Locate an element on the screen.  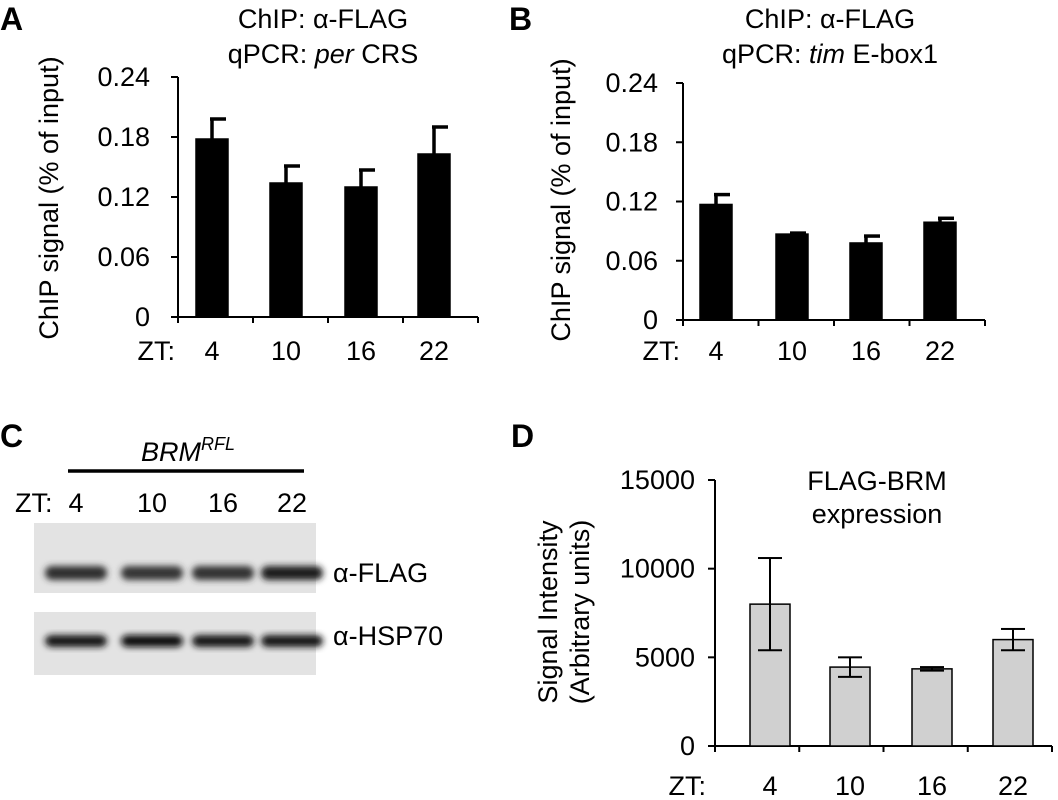
chart-d-y-tick-label: 0 is located at coordinates (687, 746).